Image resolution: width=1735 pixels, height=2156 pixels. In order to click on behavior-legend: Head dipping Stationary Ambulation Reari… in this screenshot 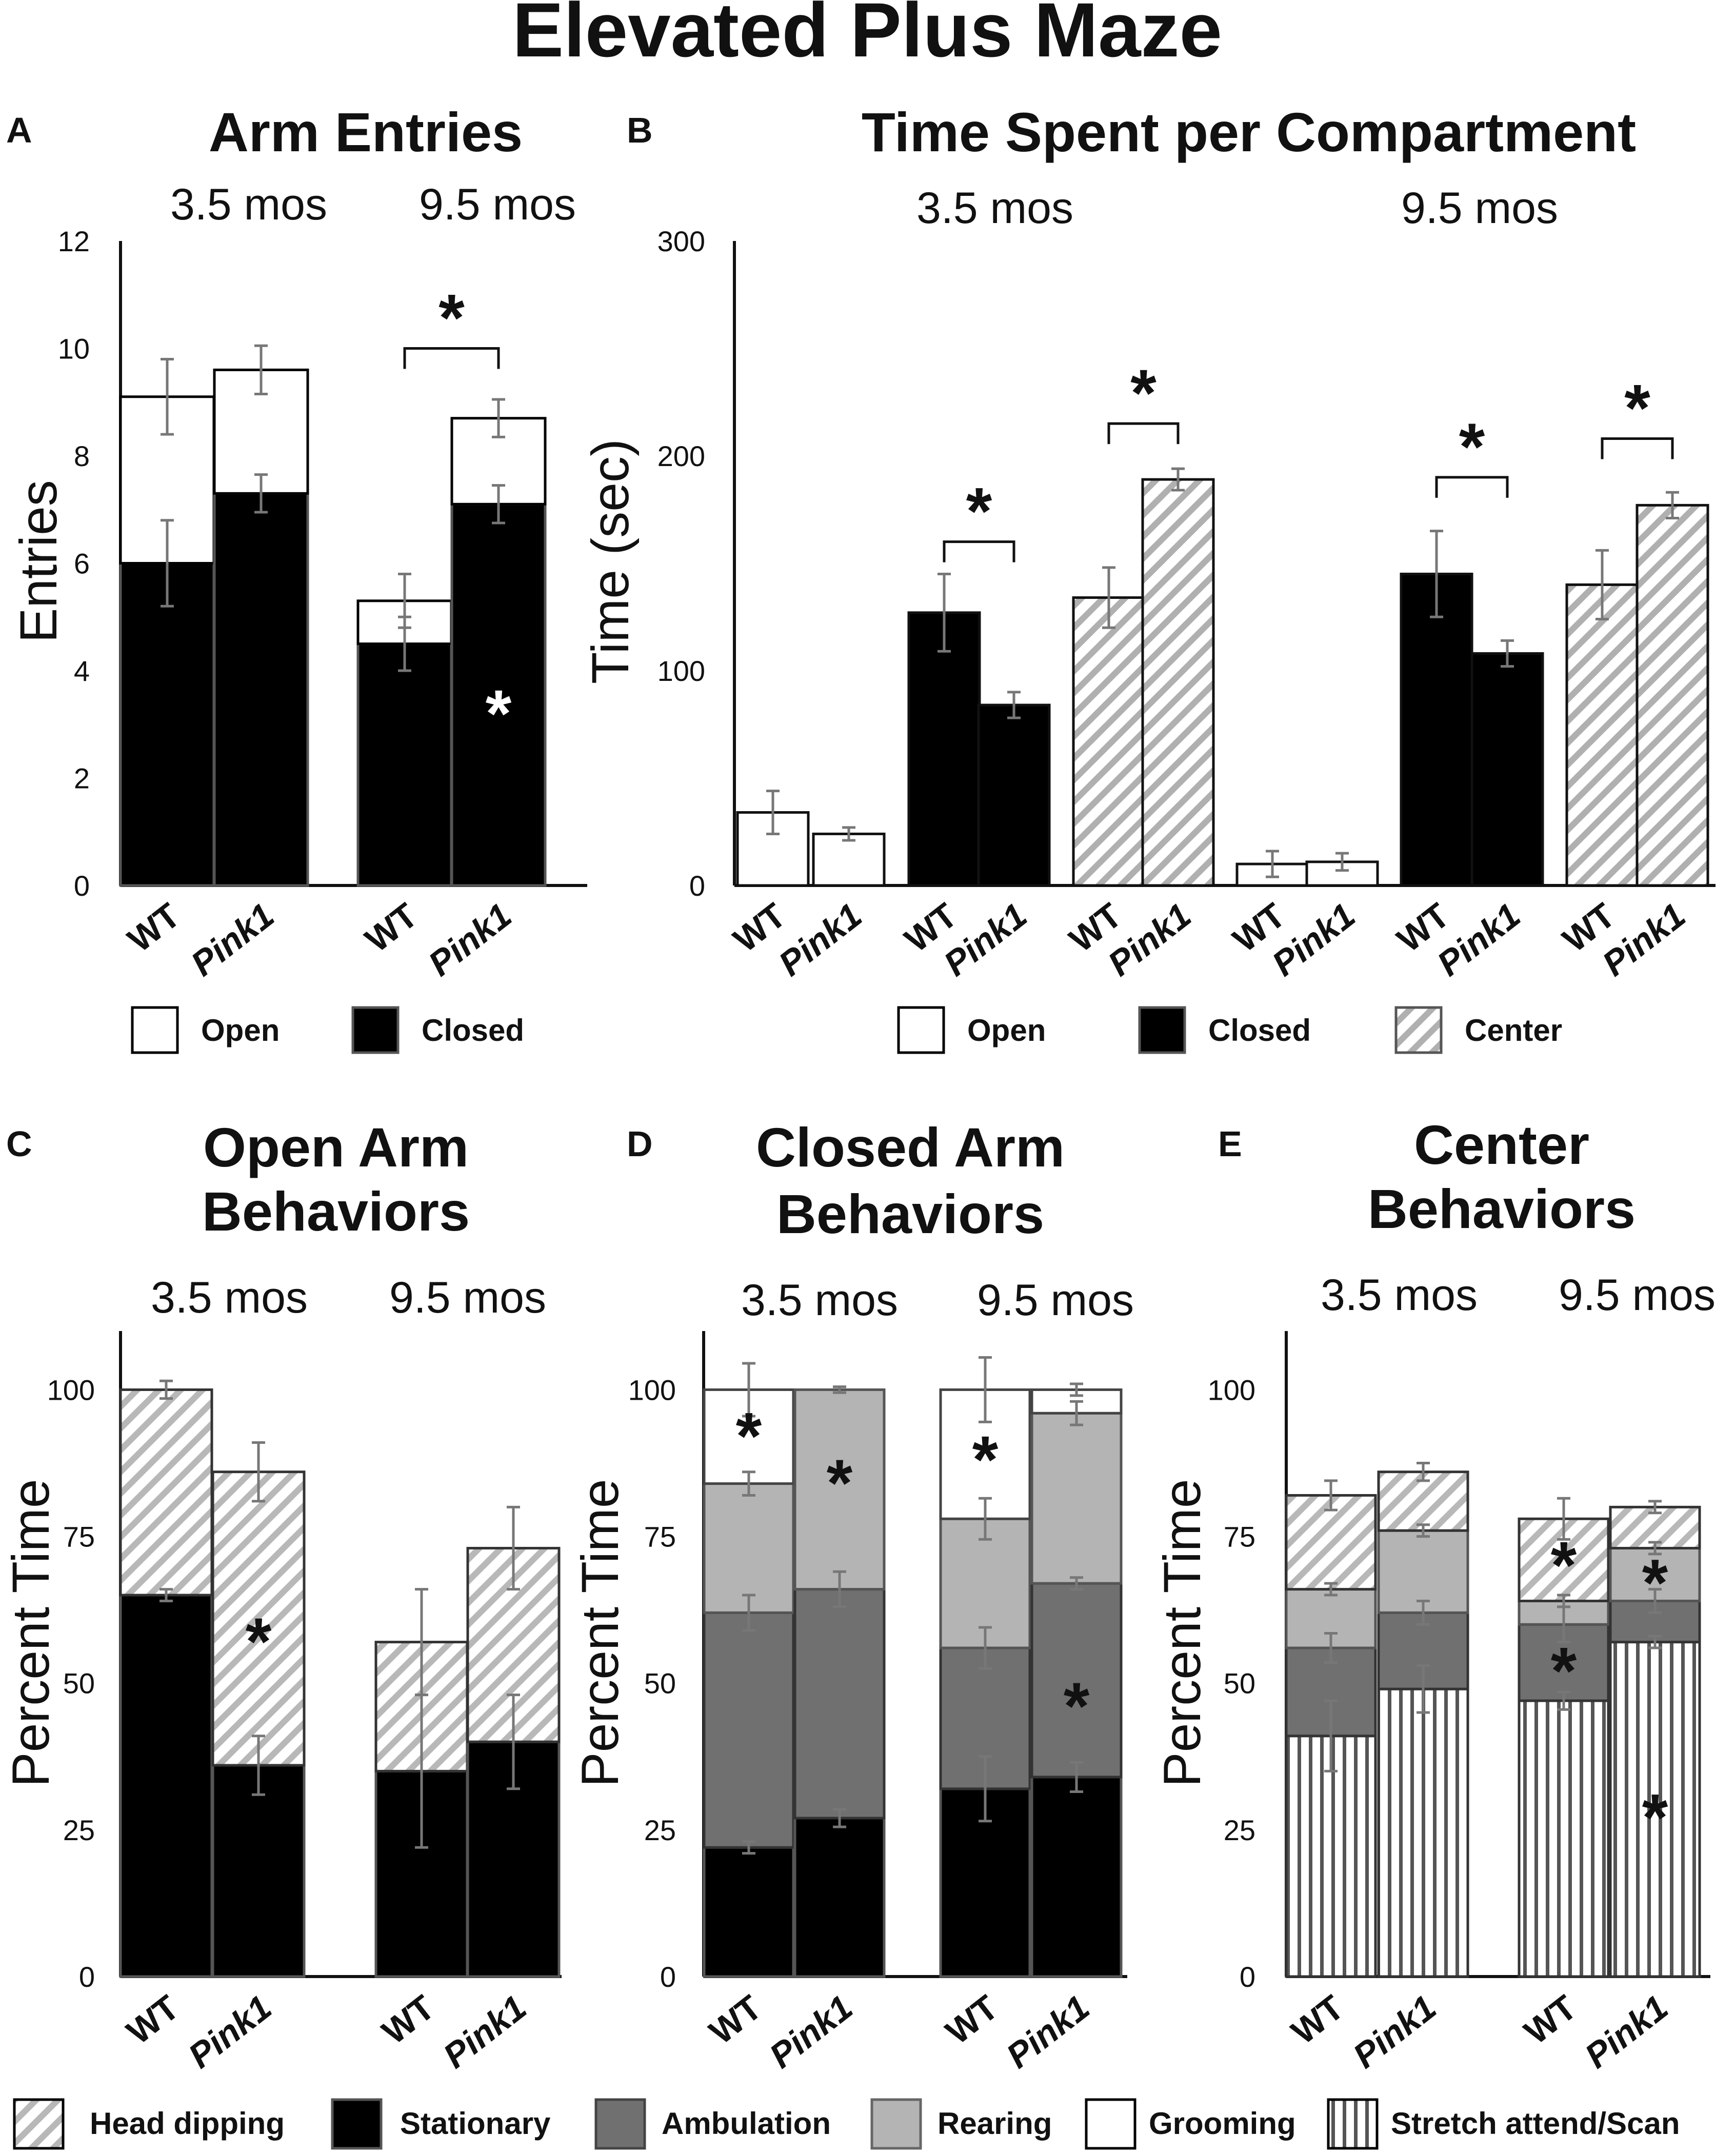, I will do `click(846, 2124)`.